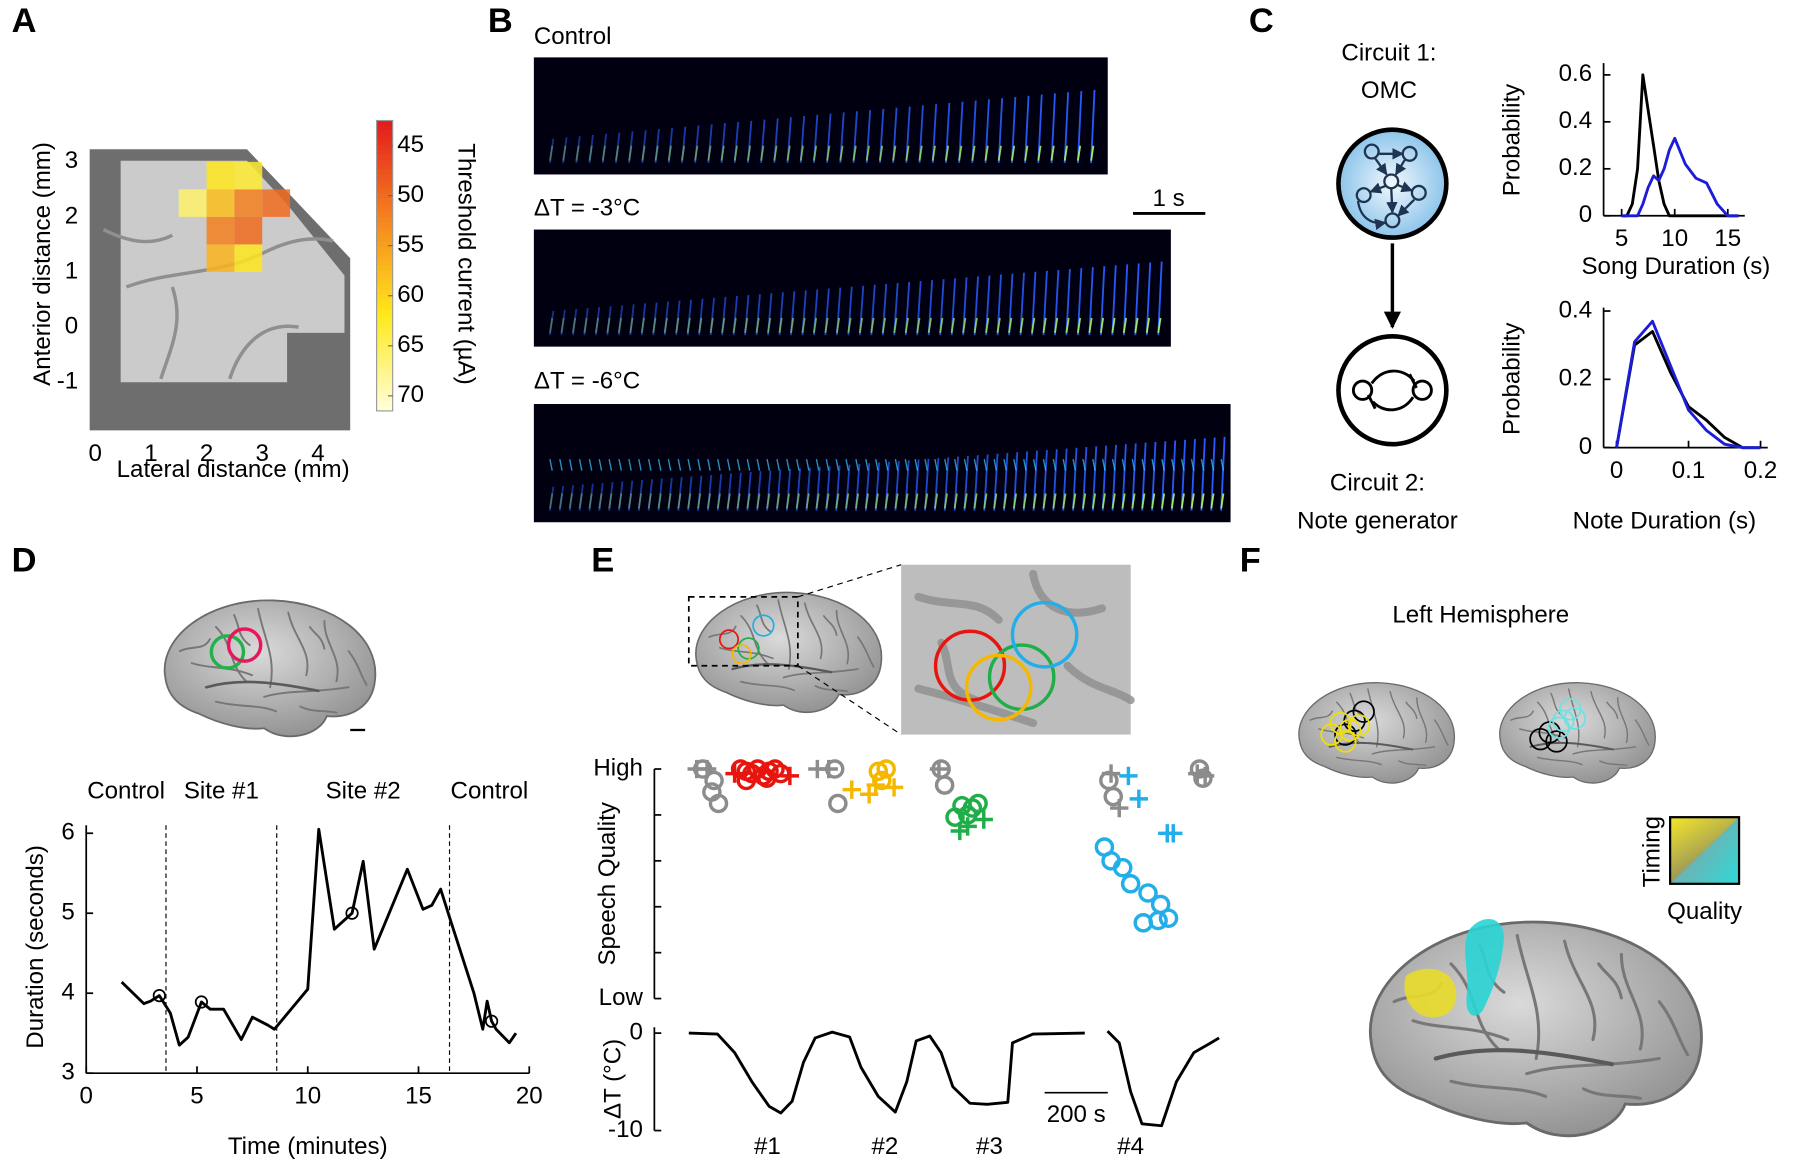 This screenshot has height=1165, width=1800. Describe the element at coordinates (1480, 615) in the screenshot. I see `diagram-title: Left Hemisphere` at that location.